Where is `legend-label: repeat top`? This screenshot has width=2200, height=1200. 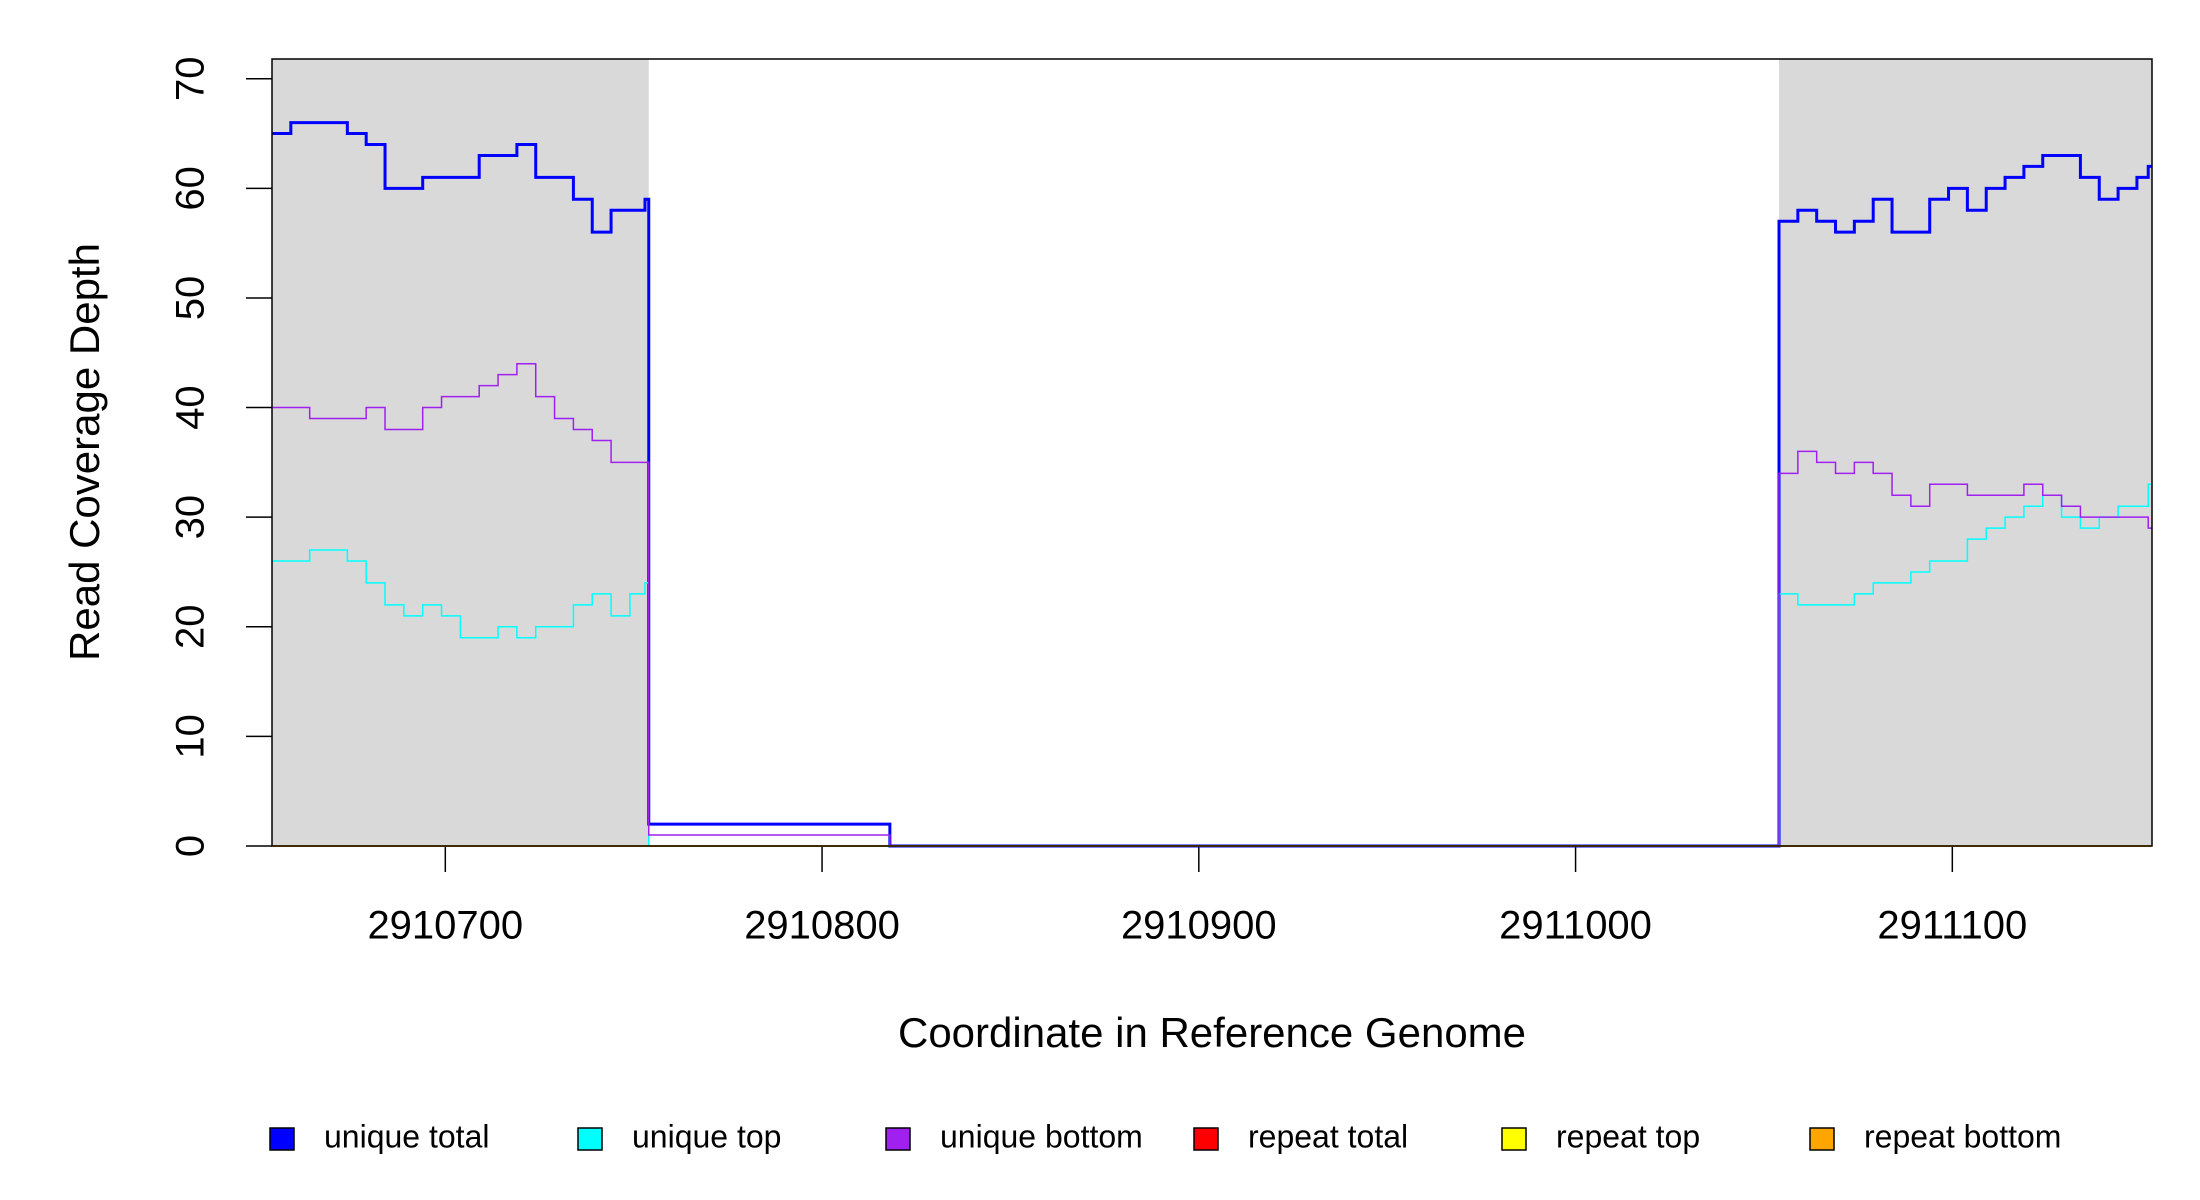
legend-label: repeat top is located at coordinates (1628, 1136).